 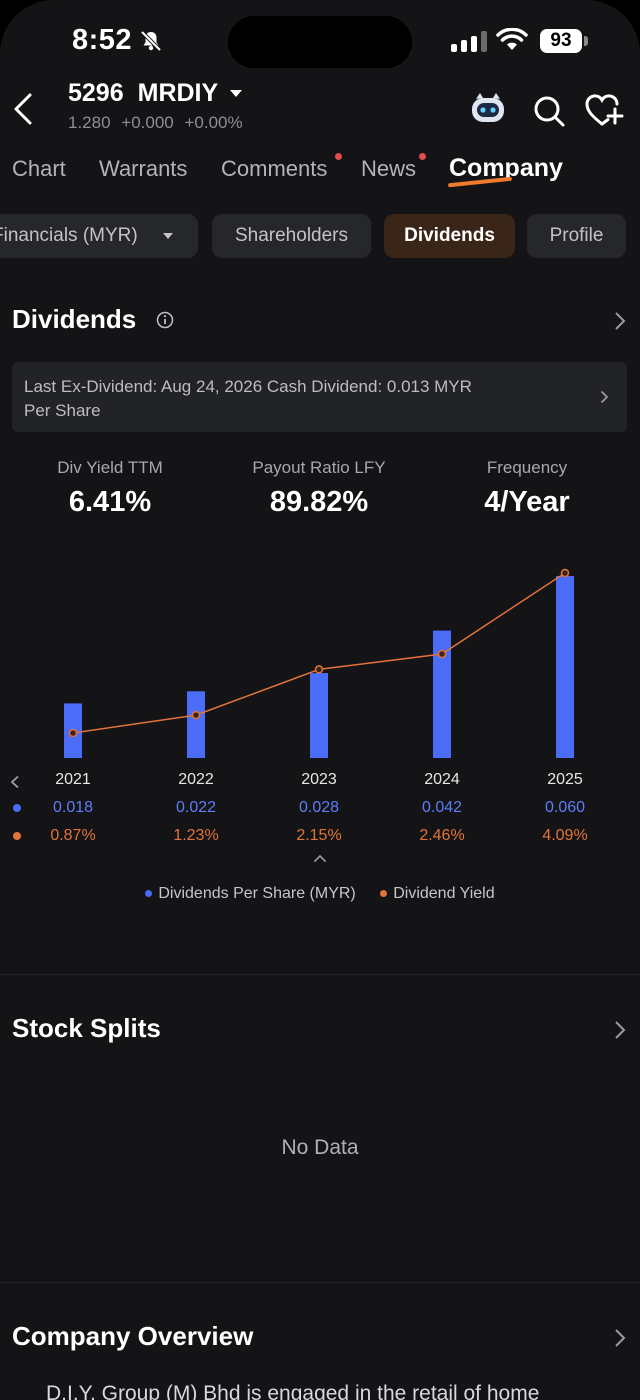 I want to click on stock-change-pct: +0.00%, so click(x=213, y=122).